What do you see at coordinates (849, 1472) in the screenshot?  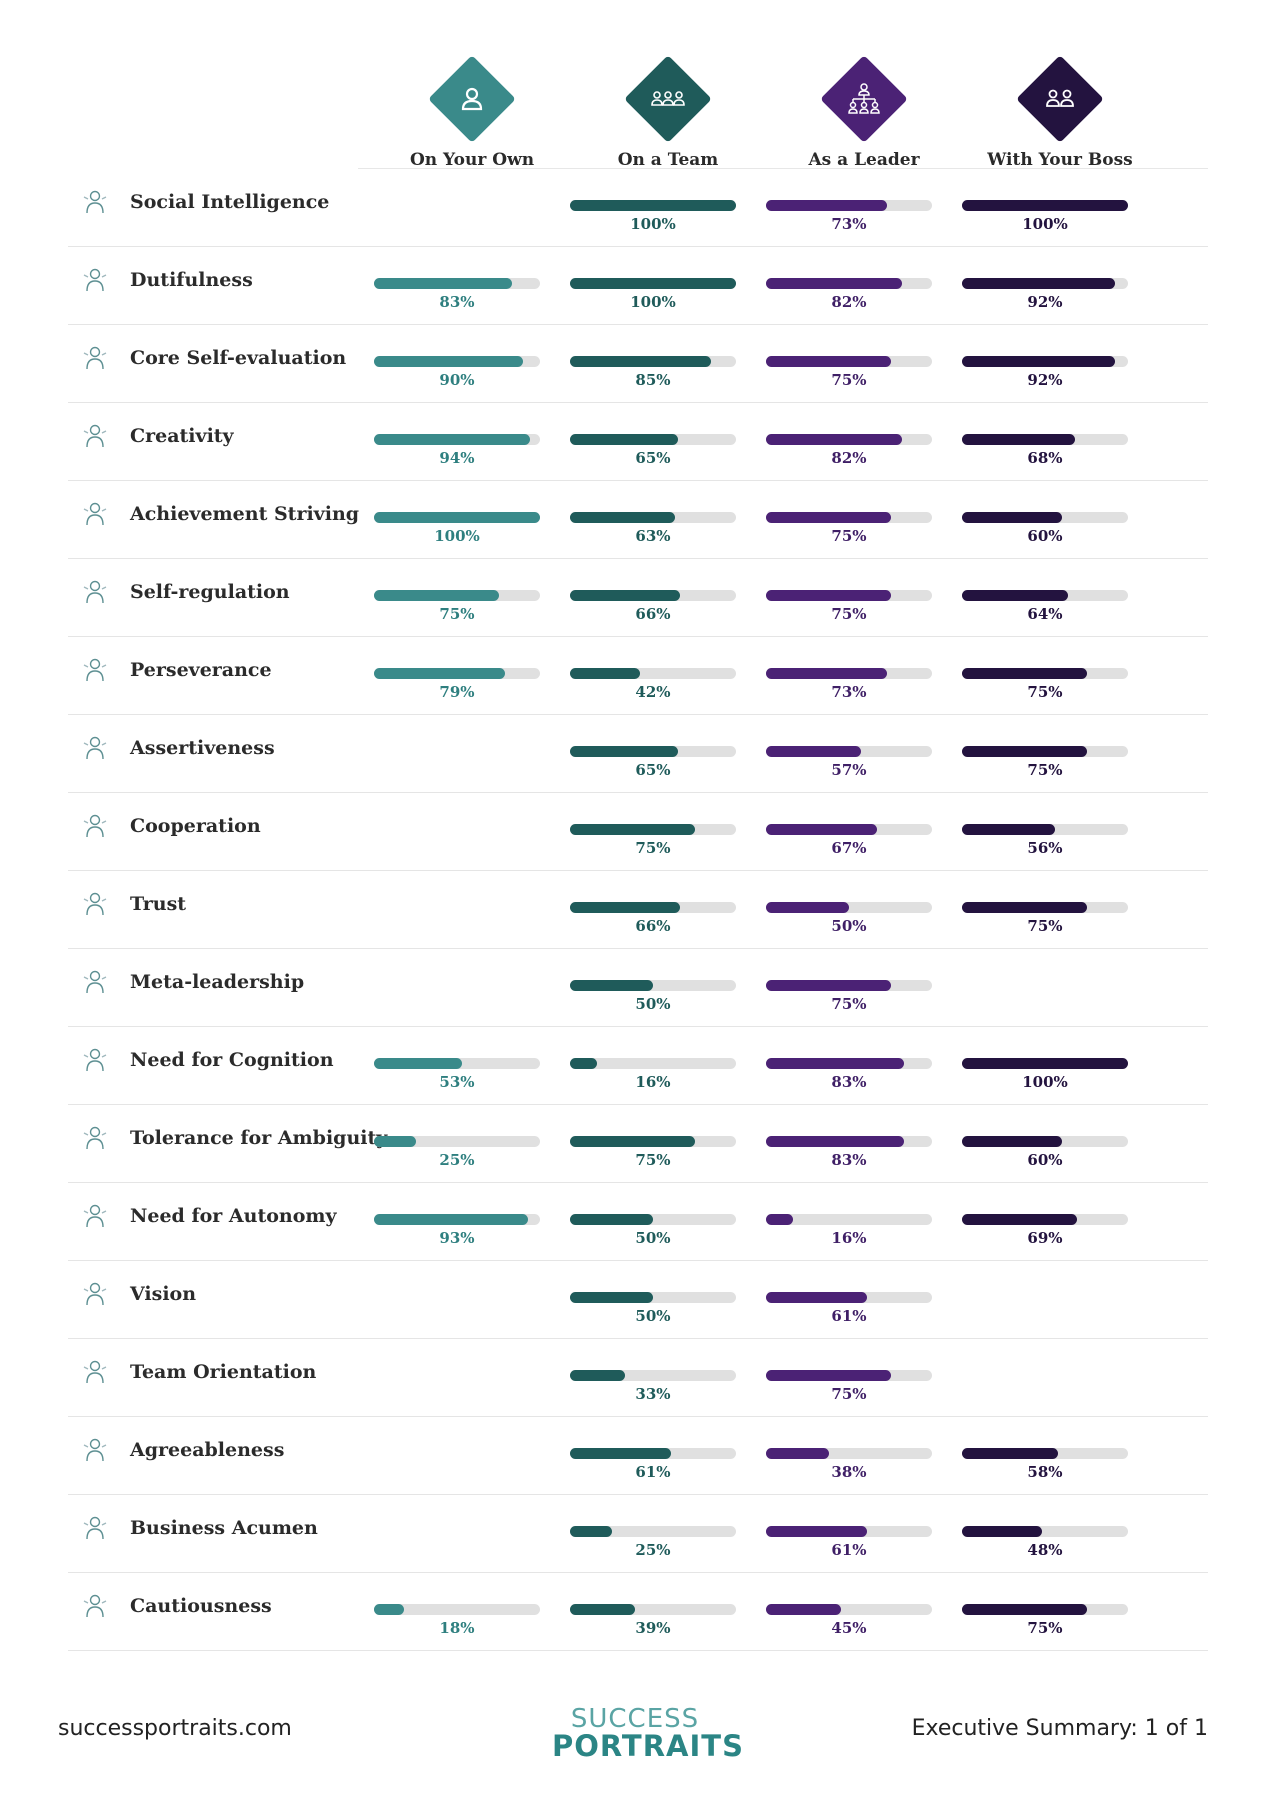 I see `score-percent: 38%` at bounding box center [849, 1472].